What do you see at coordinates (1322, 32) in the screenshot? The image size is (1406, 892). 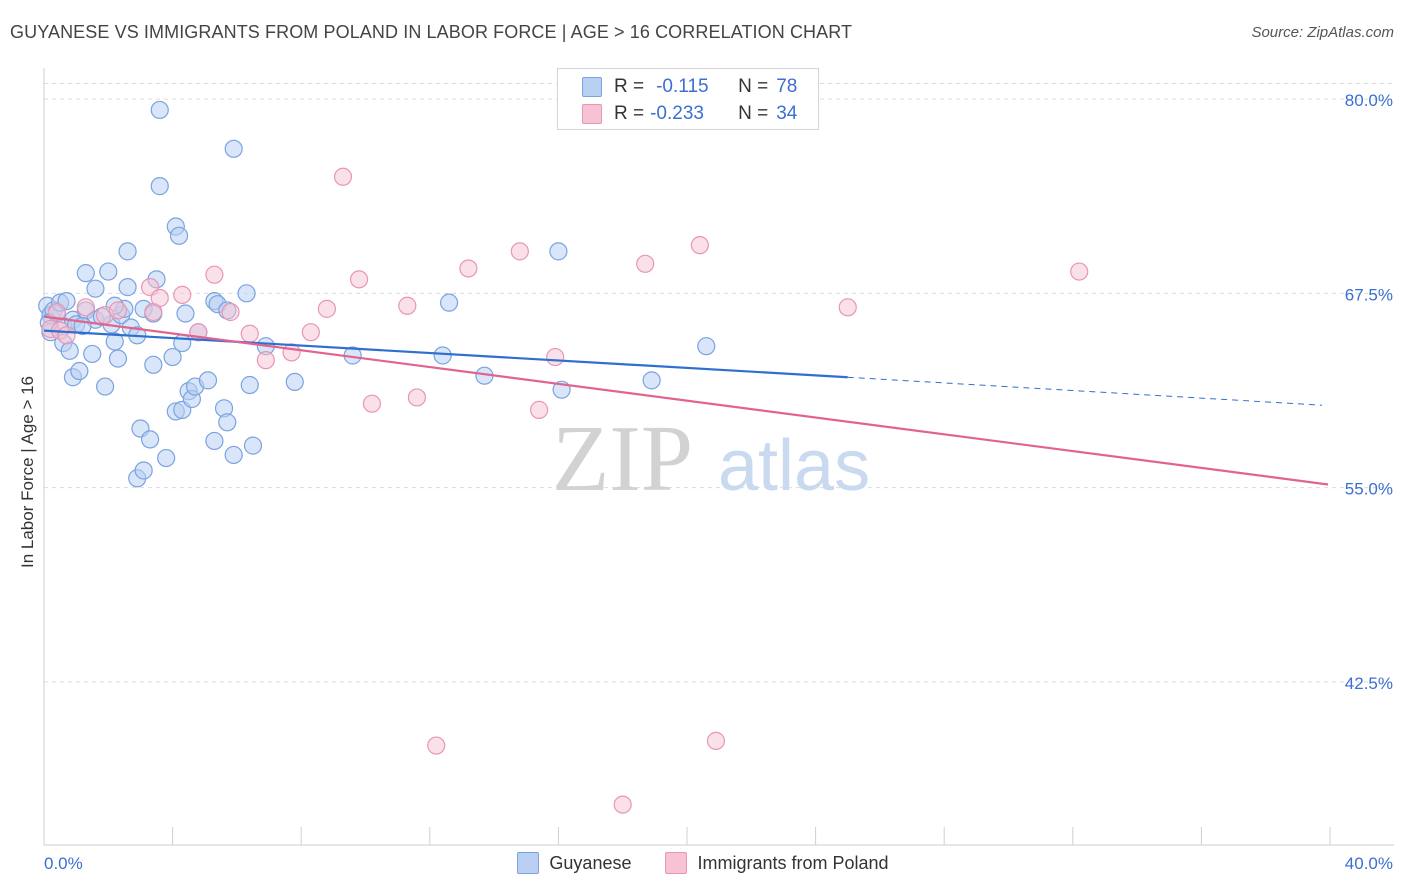 I see `source-label: Source: ZipAtlas.com` at bounding box center [1322, 32].